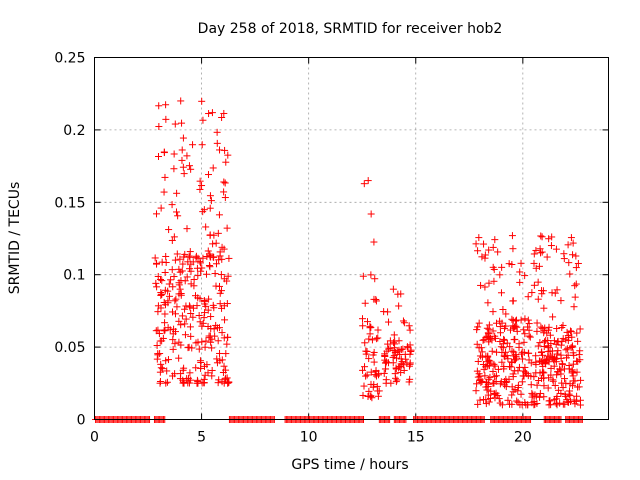 The image size is (640, 480). Describe the element at coordinates (349, 465) in the screenshot. I see `x-axis-label: GPS time / hours` at that location.